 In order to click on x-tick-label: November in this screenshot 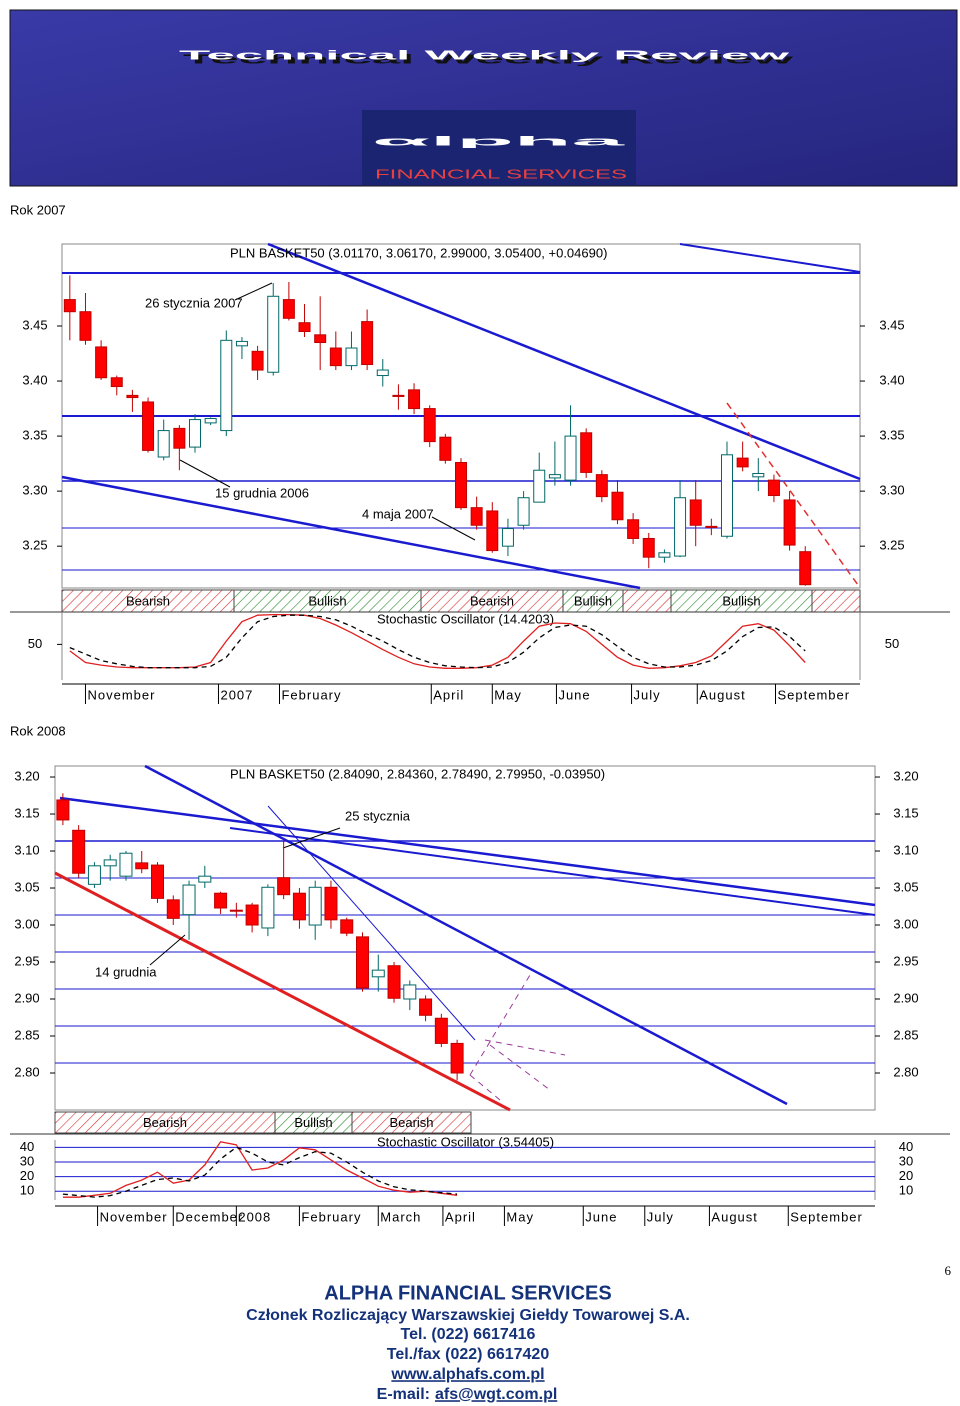, I will do `click(121, 694)`.